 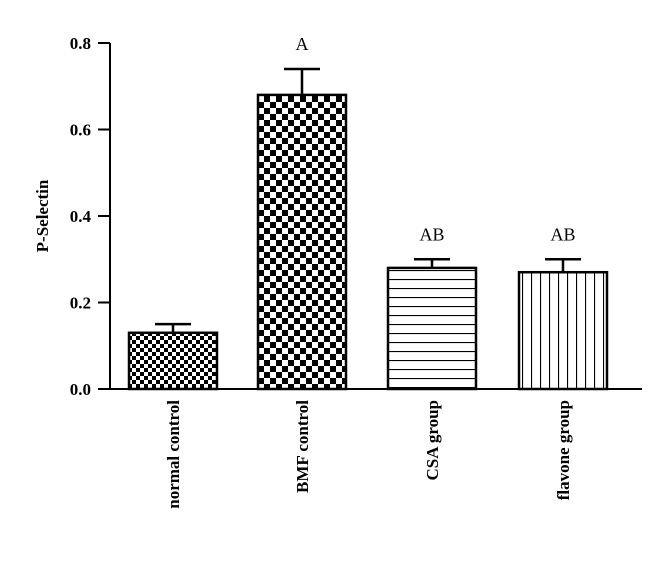 I want to click on y-ticks: 0.0 0.2 0.4 0.6 0.8, so click(x=90, y=216).